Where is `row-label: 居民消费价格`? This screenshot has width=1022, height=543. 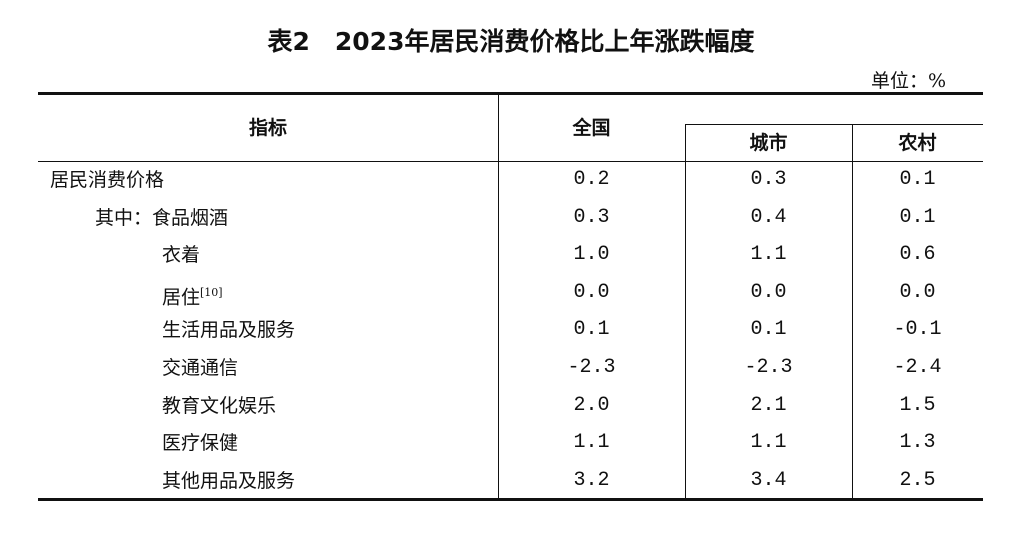
row-label: 居民消费价格 is located at coordinates (107, 180).